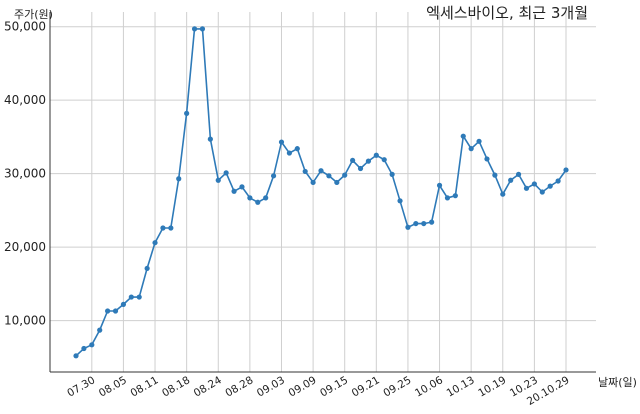 The width and height of the screenshot is (640, 414). I want to click on chart-title: 엑세스바이오, 최근 3개월, so click(507, 13).